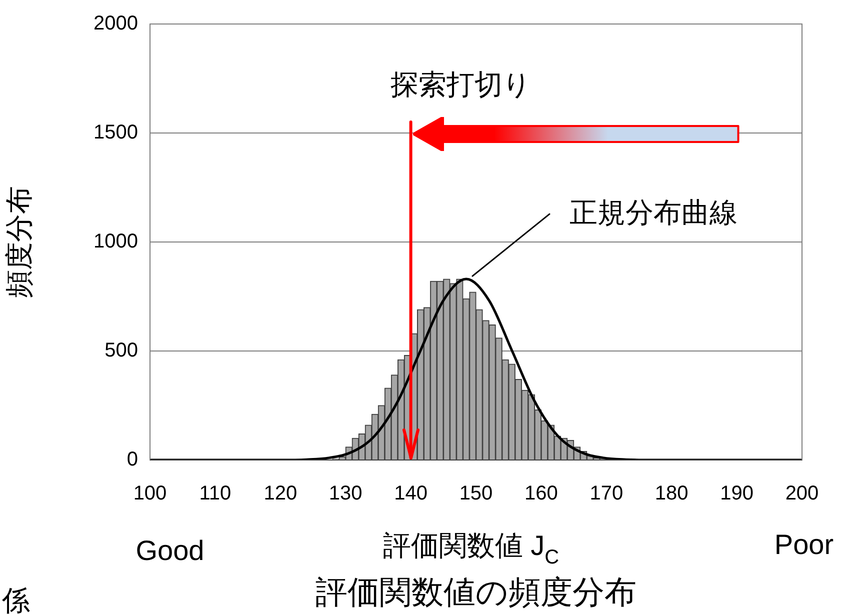  Describe the element at coordinates (476, 592) in the screenshot. I see `text: 評価関数値の頻度分布` at that location.